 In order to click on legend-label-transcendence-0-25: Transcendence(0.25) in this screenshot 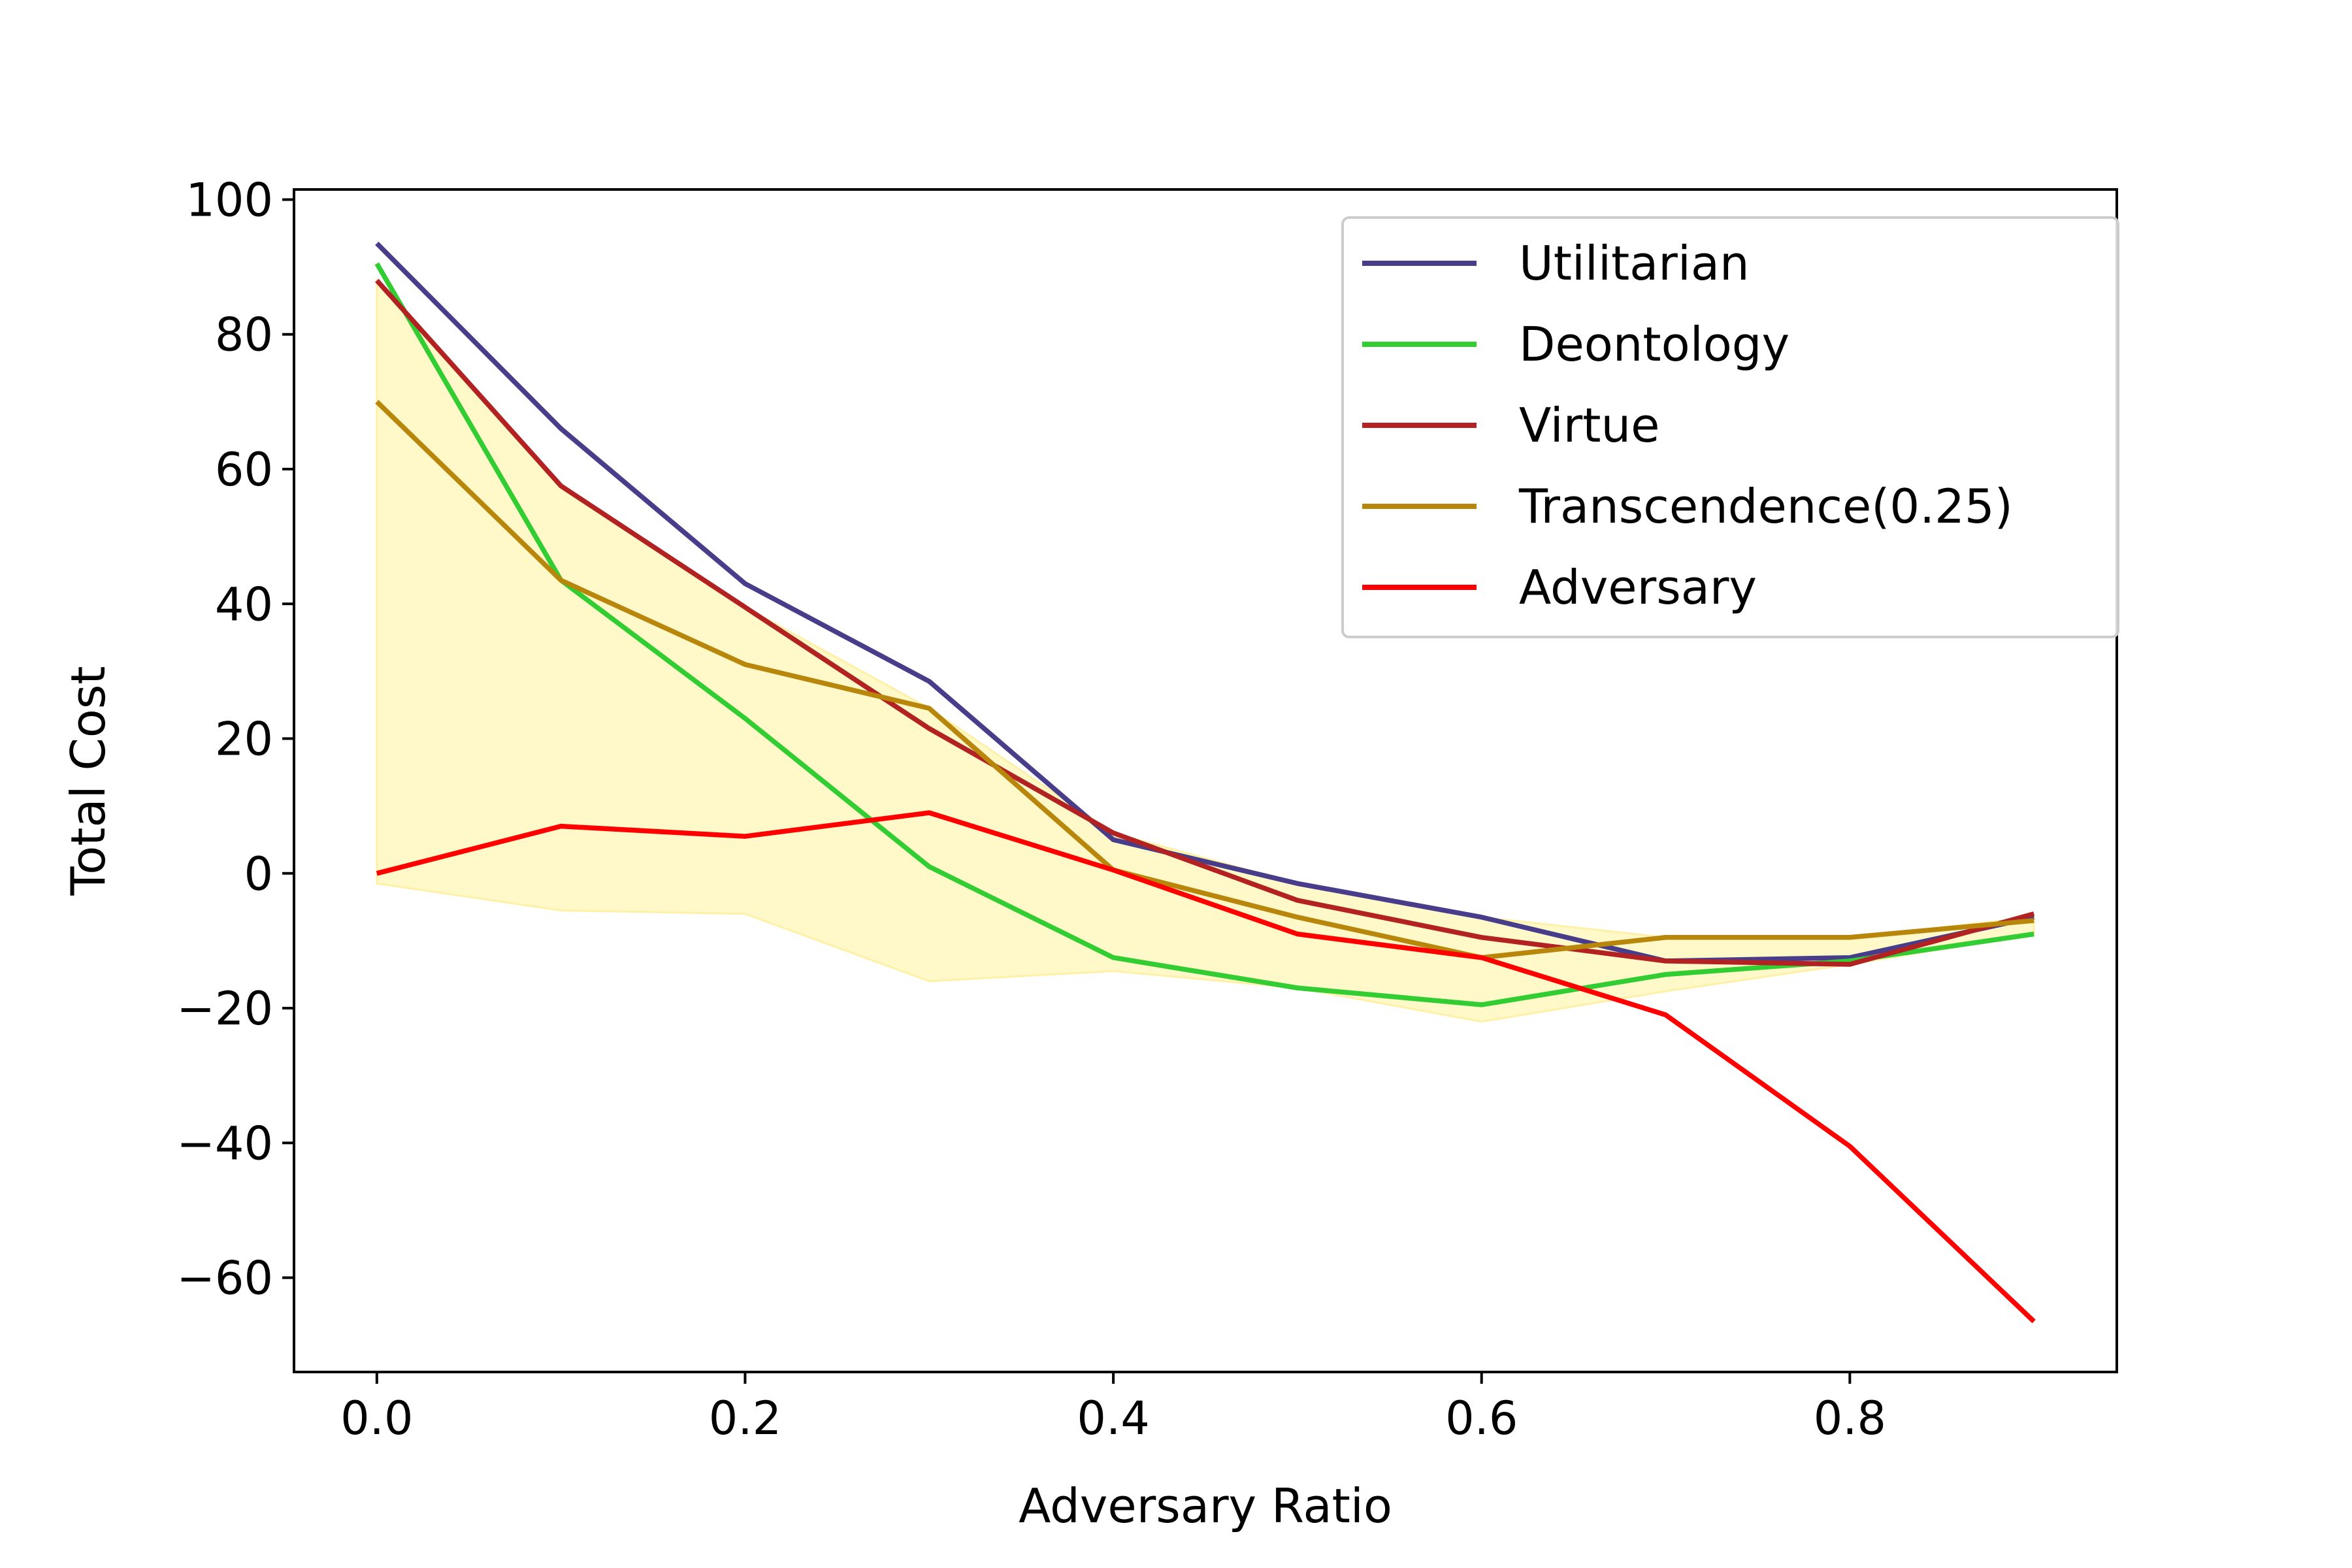, I will do `click(1765, 506)`.